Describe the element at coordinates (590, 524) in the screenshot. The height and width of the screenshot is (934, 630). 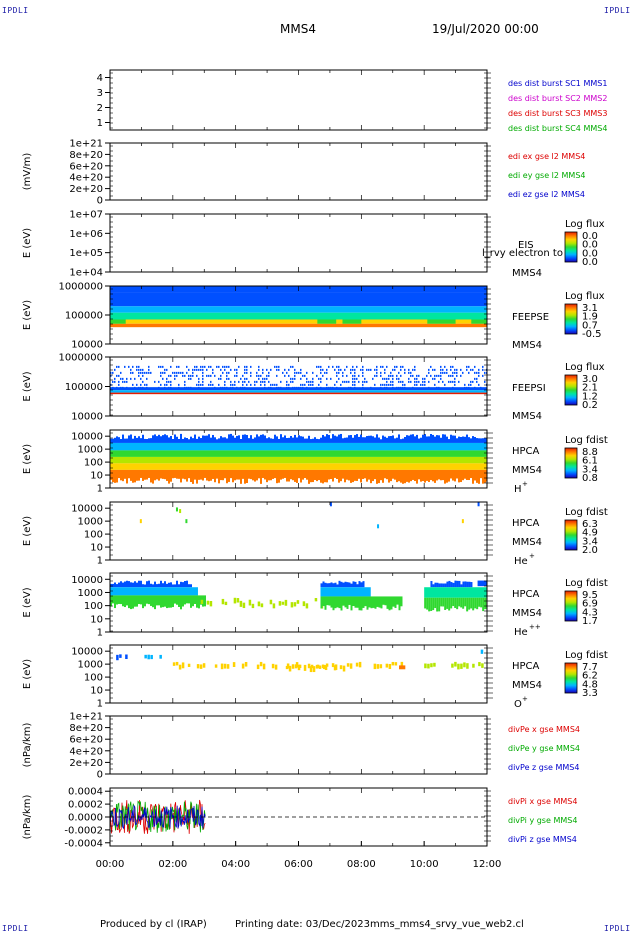
I see `colorbar-tick-label: 6.3` at that location.